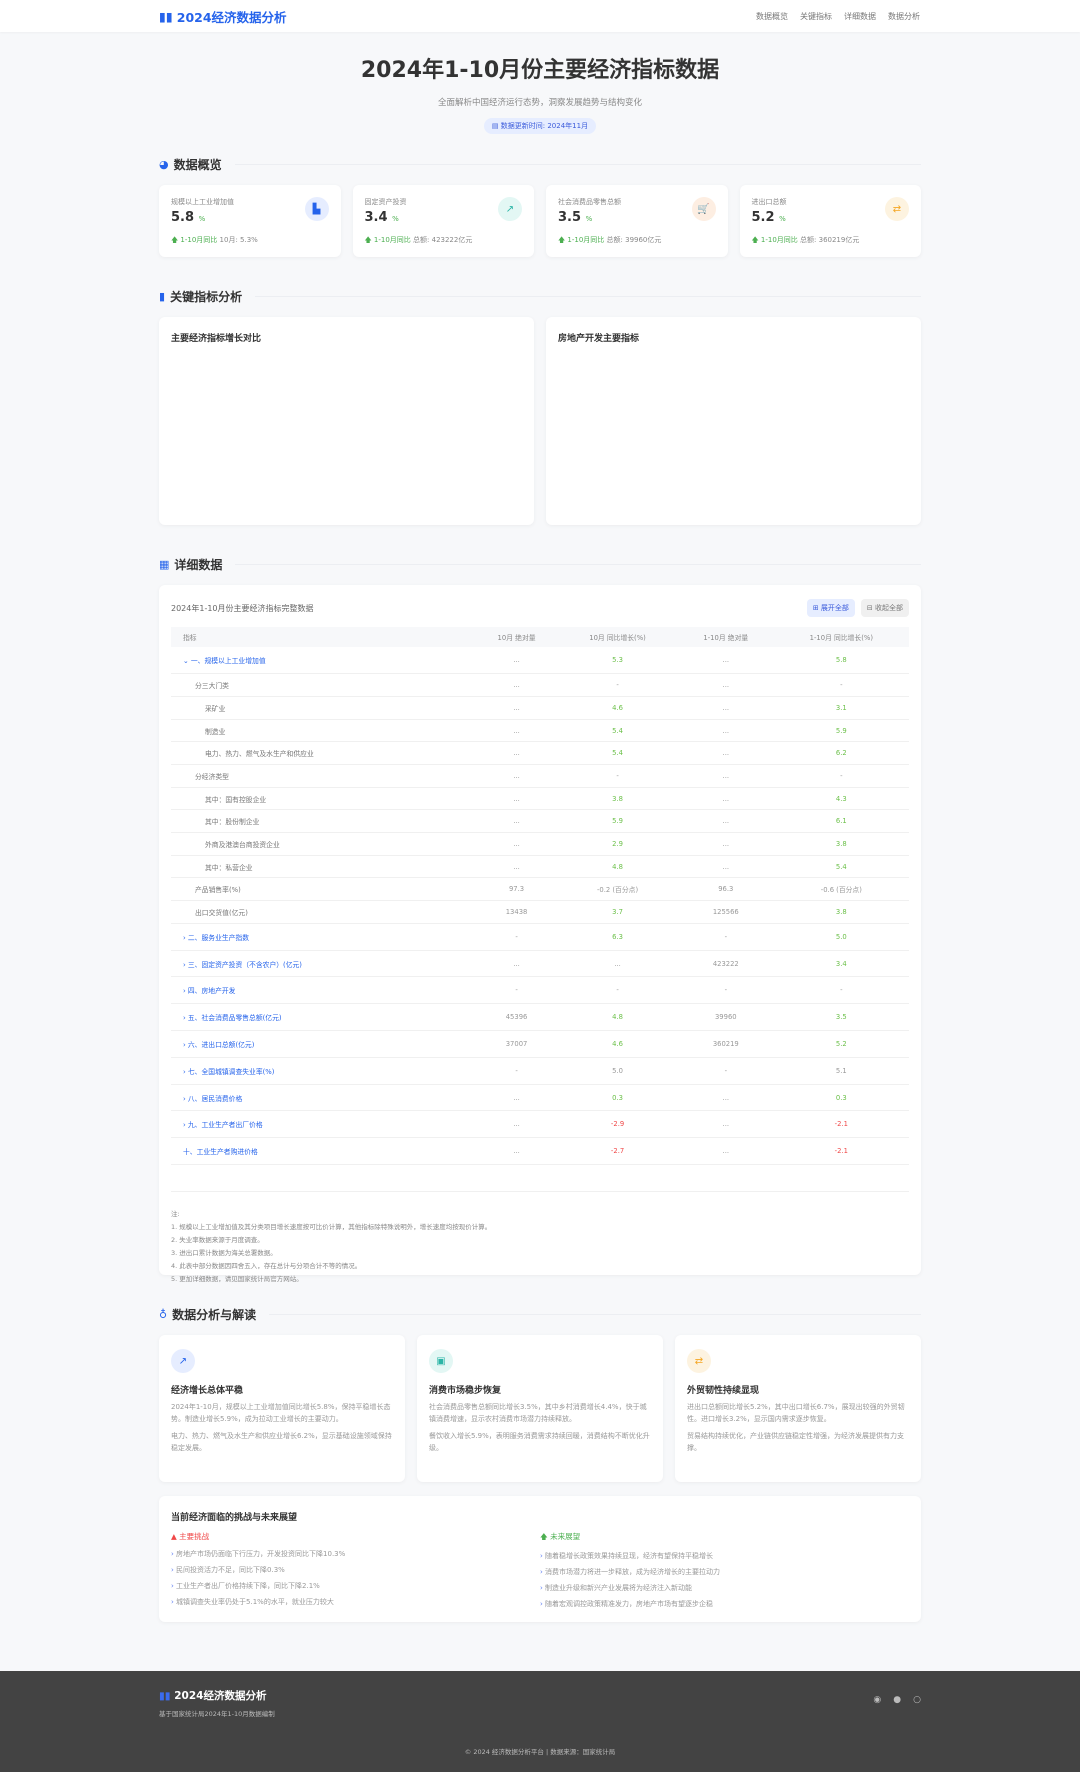 The height and width of the screenshot is (1772, 1080). What do you see at coordinates (540, 990) in the screenshot?
I see `table-row: › 四、房地产开发 - - - -` at bounding box center [540, 990].